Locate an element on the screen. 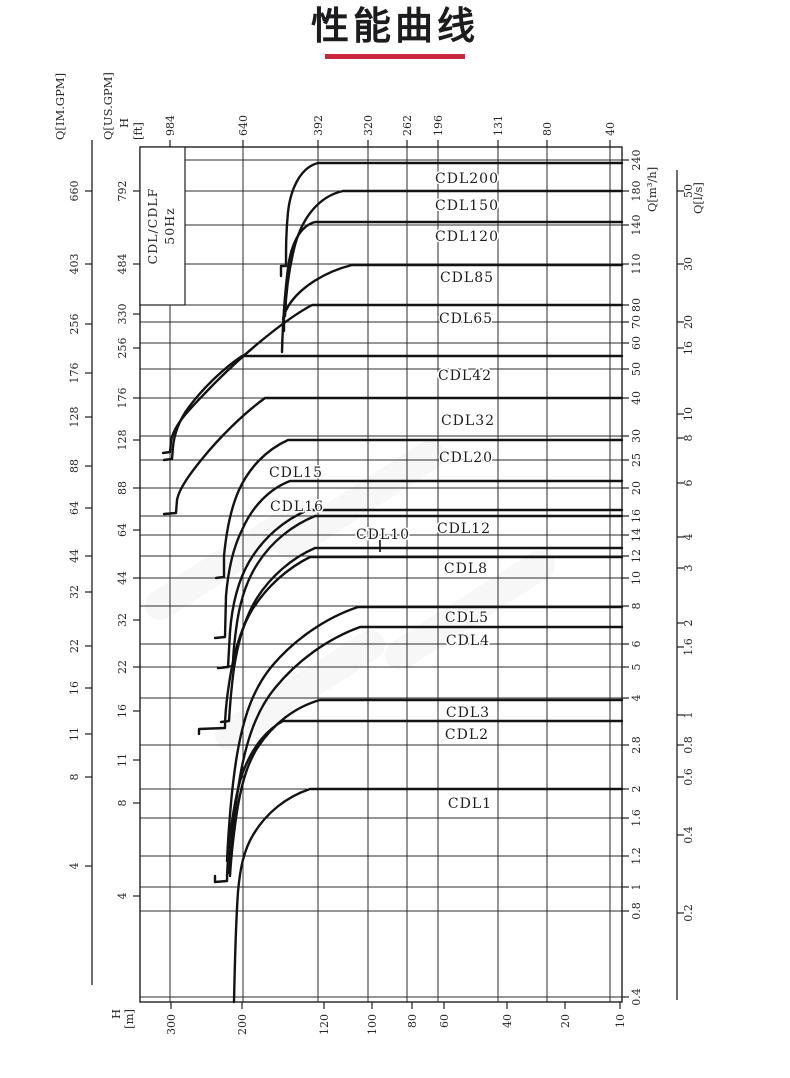 This screenshot has height=1078, width=790. m3h-axis-title: Q[m³/h] is located at coordinates (652, 189).